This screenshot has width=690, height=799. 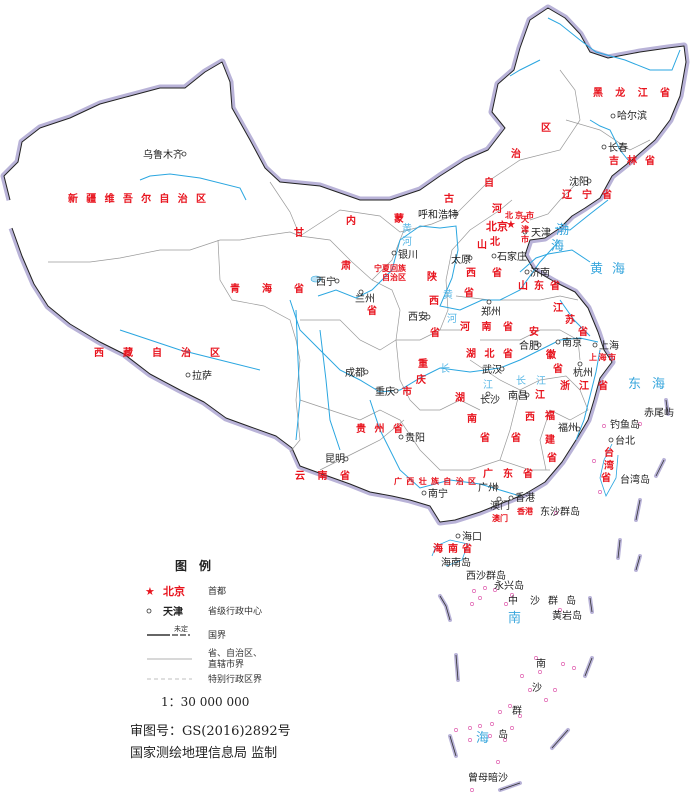 I want to click on province-label: 河南省, so click(x=486, y=326).